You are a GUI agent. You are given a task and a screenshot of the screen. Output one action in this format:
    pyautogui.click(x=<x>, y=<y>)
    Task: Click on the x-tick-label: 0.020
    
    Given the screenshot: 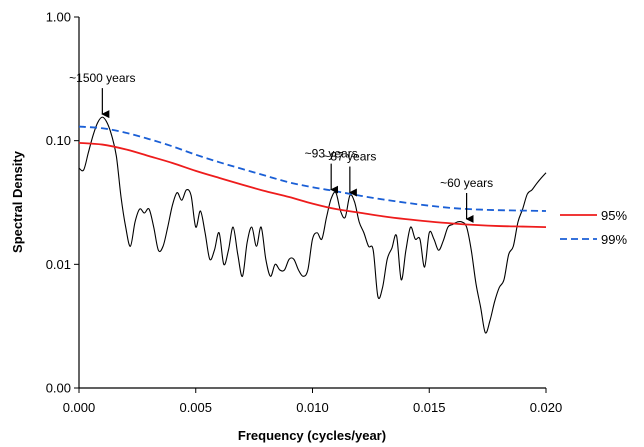 What is the action you would take?
    pyautogui.click(x=546, y=407)
    